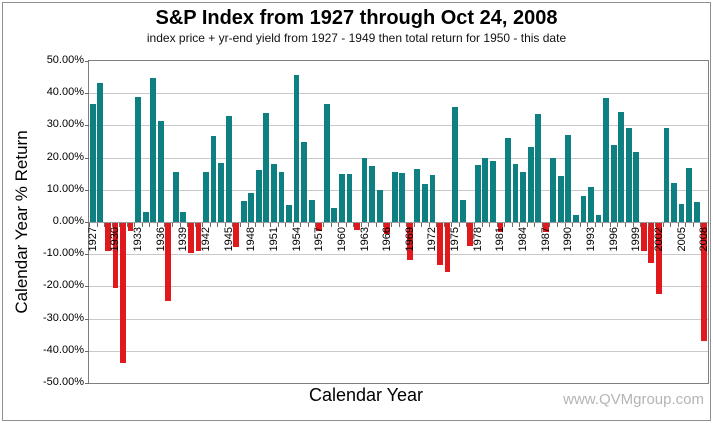 This screenshot has height=423, width=713. Describe the element at coordinates (553, 190) in the screenshot. I see `bar-1988` at that location.